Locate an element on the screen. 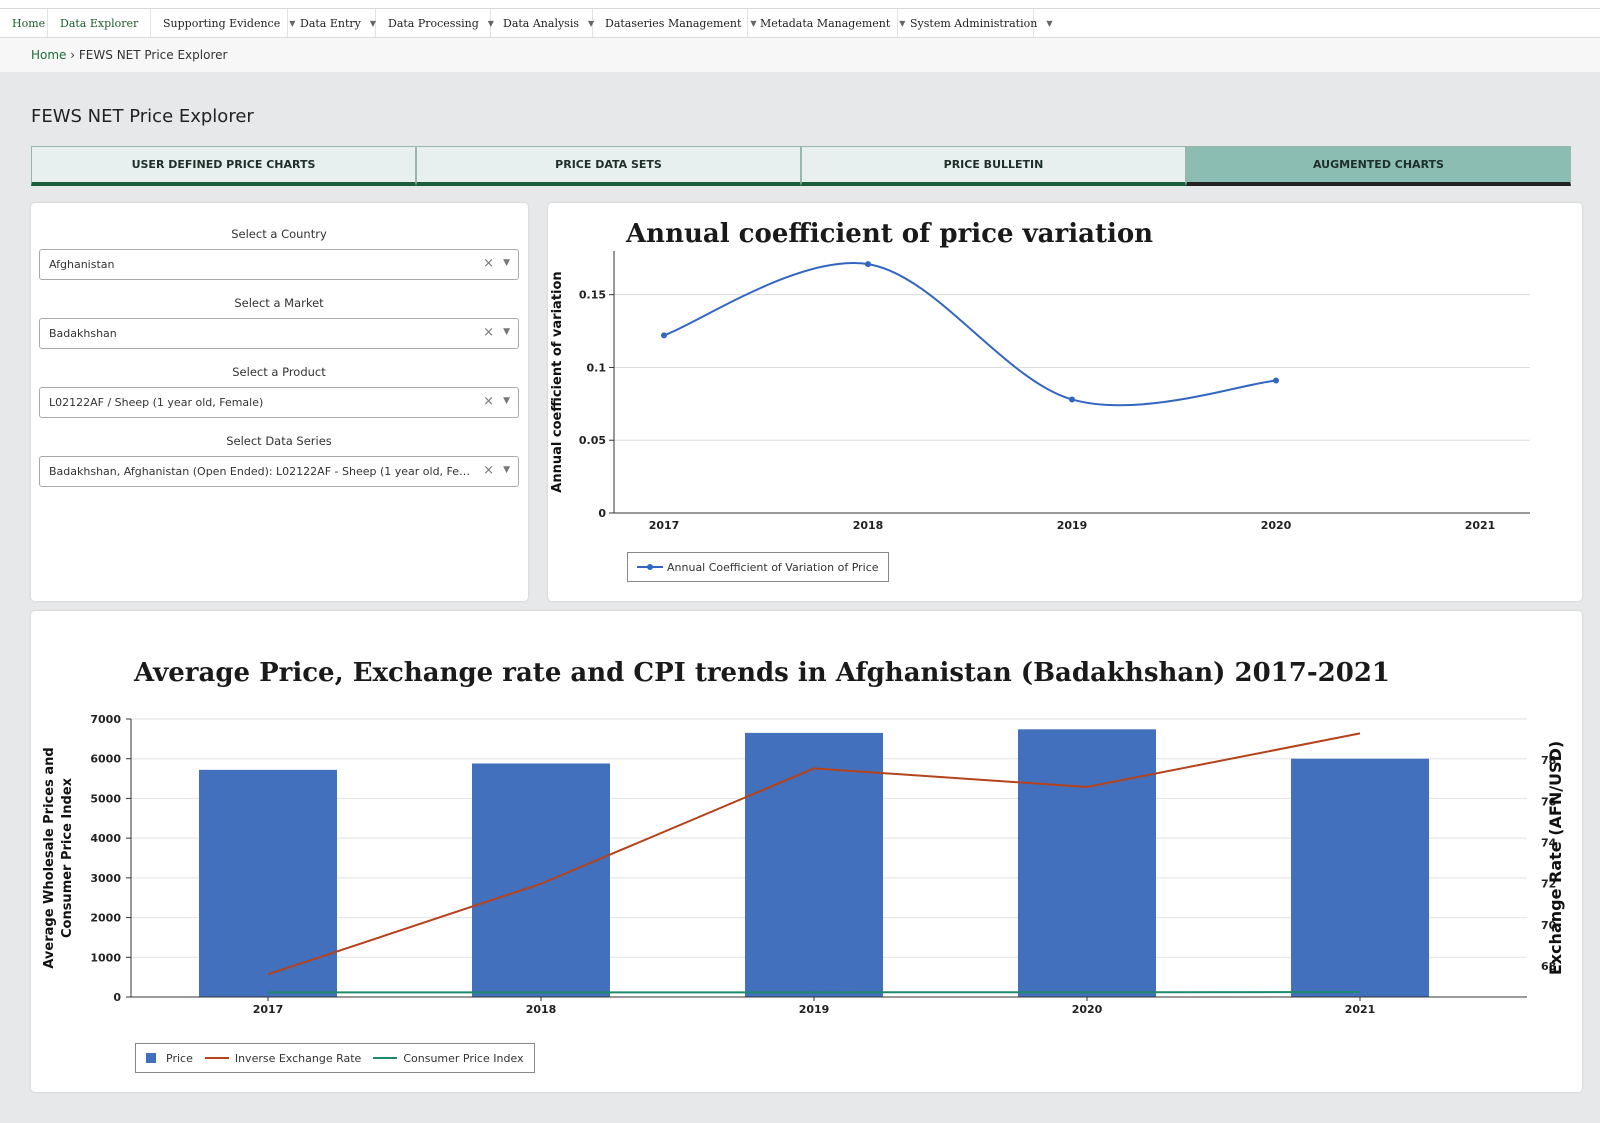 Image resolution: width=1600 pixels, height=1123 pixels. y2-tick-label: 78 is located at coordinates (1548, 760).